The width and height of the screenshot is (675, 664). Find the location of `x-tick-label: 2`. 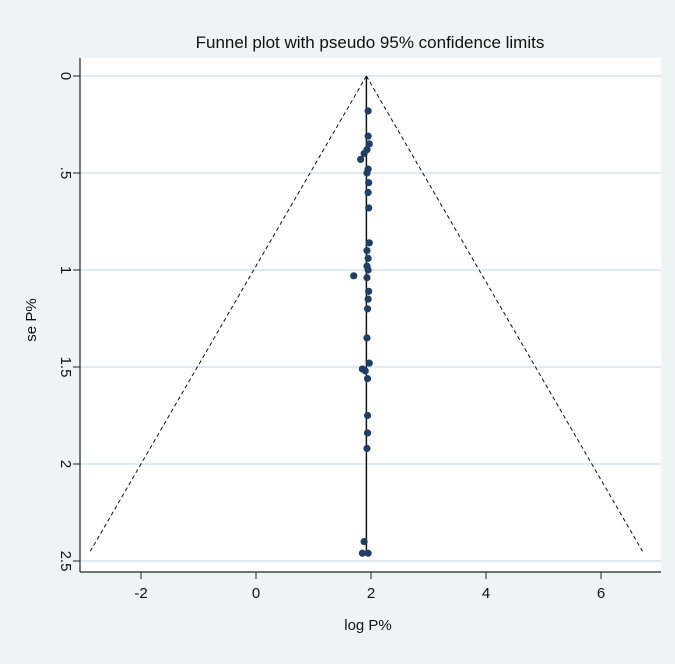

x-tick-label: 2 is located at coordinates (371, 593).